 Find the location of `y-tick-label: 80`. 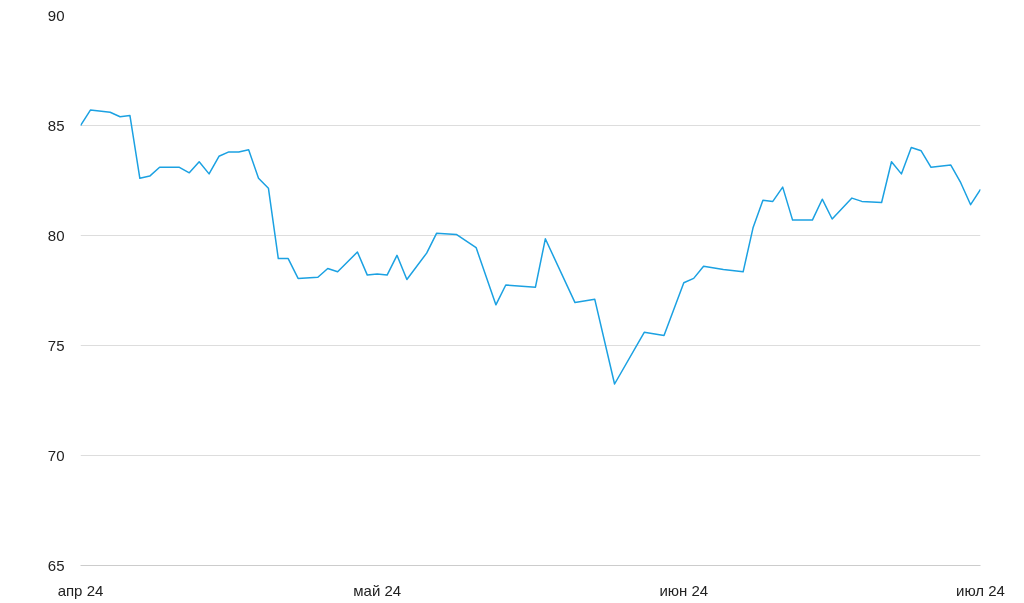

y-tick-label: 80 is located at coordinates (56, 235).